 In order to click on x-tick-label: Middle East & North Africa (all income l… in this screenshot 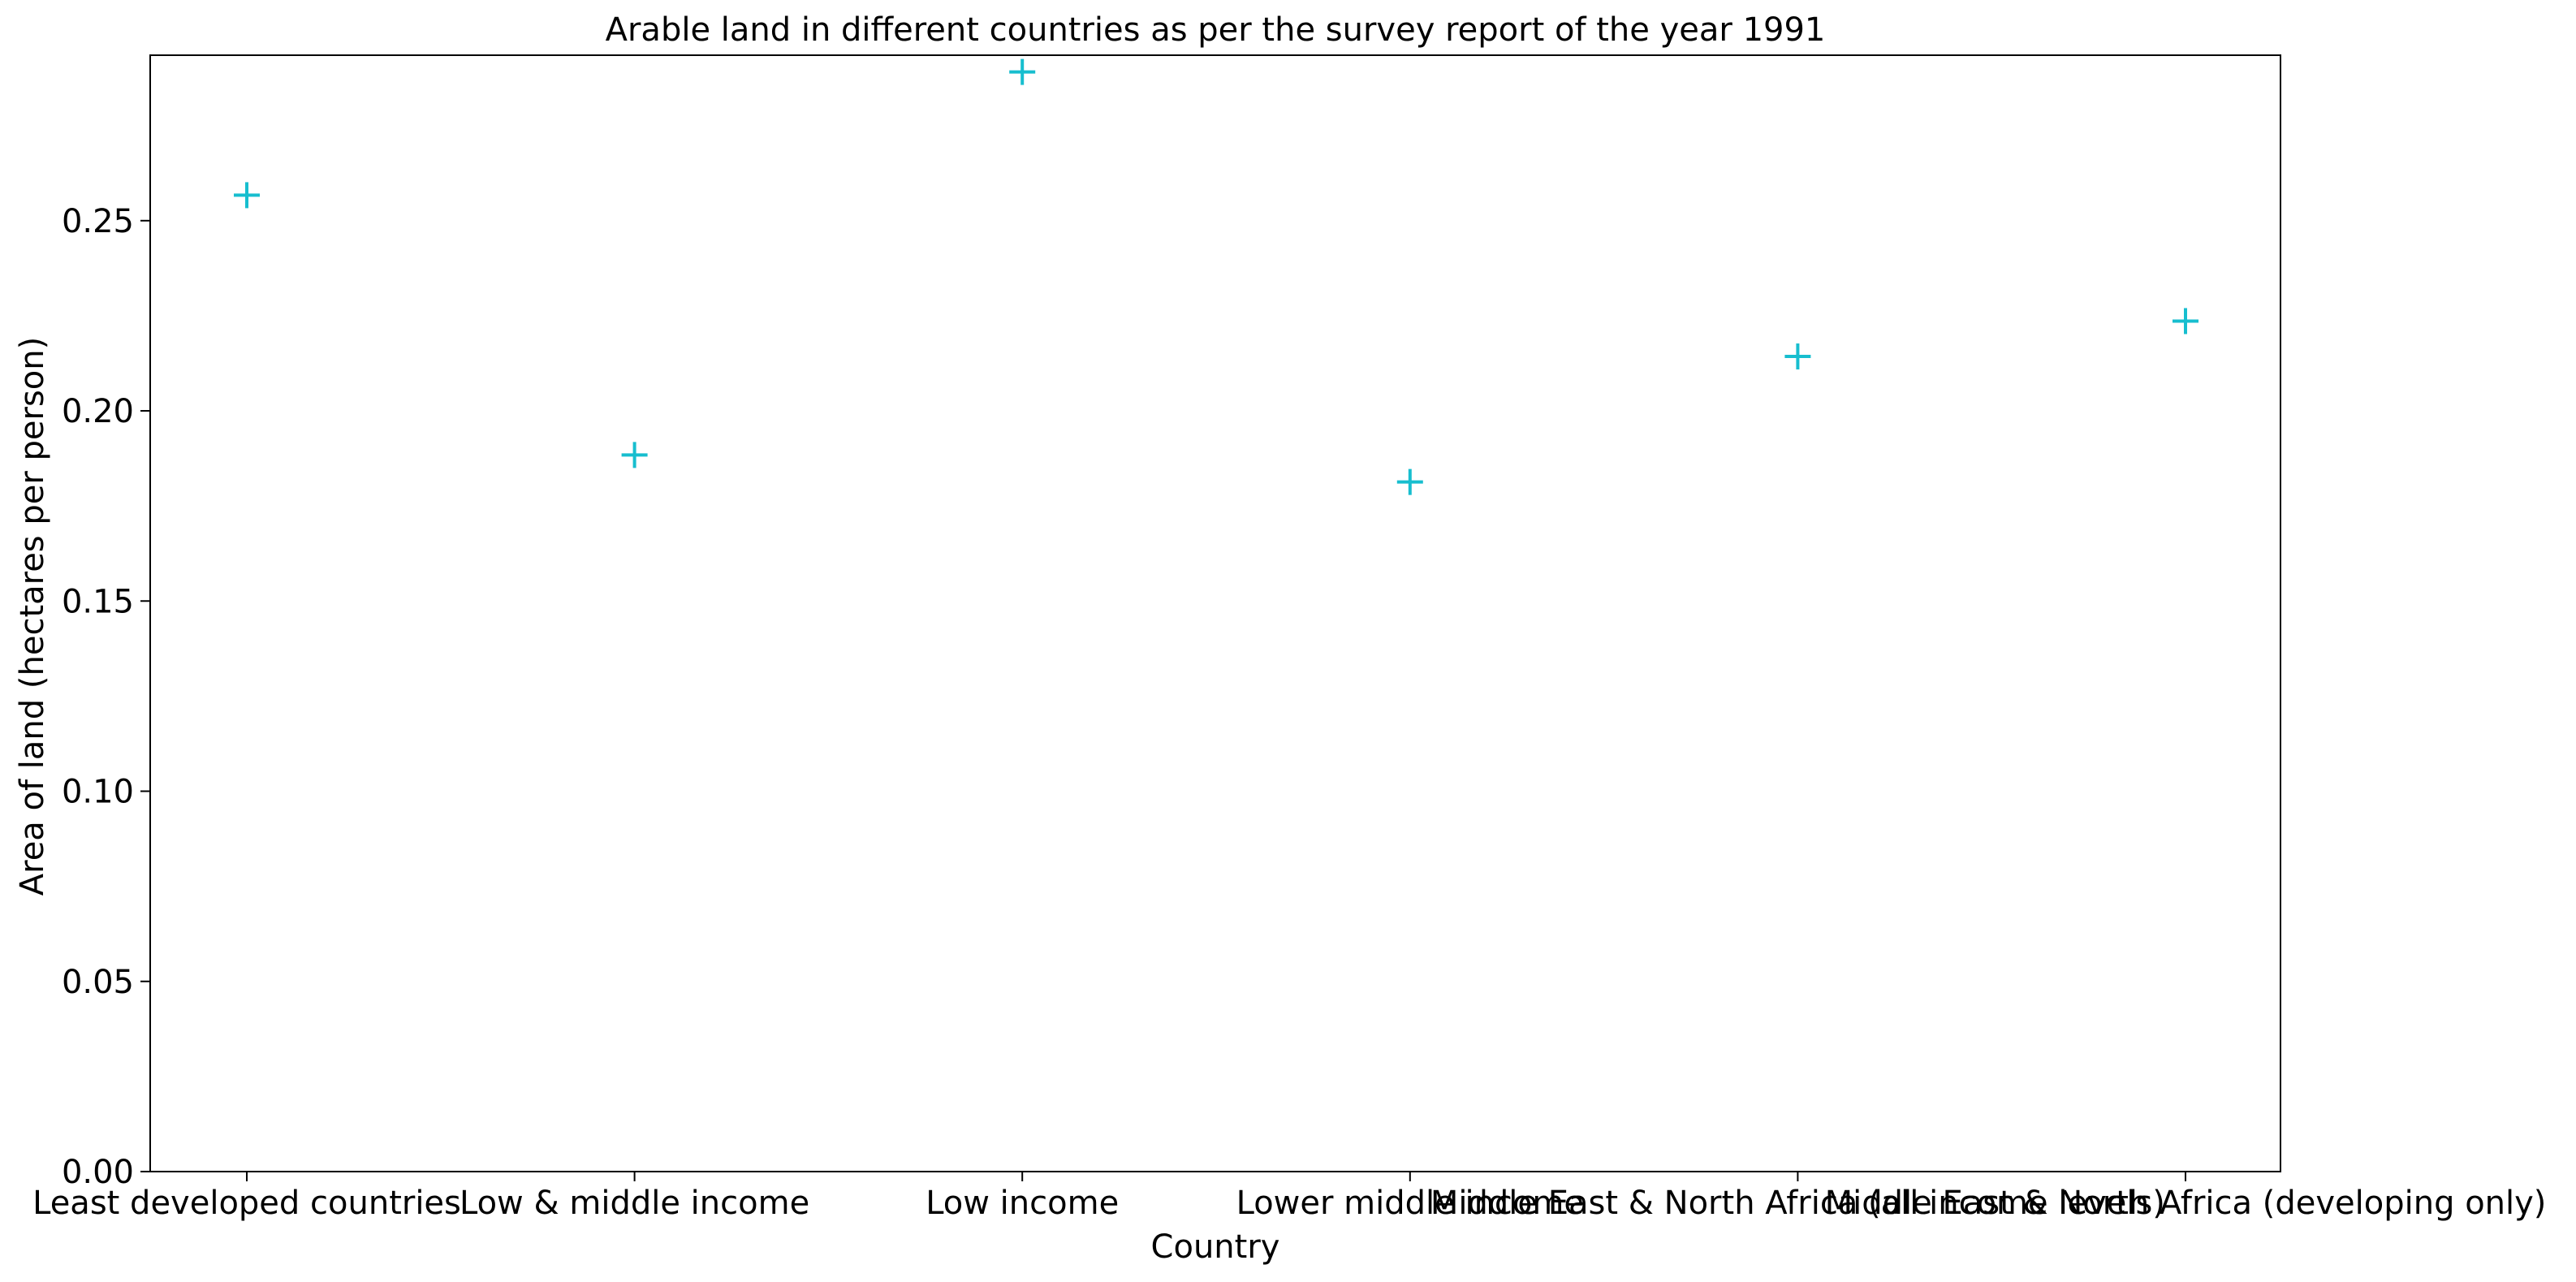, I will do `click(1797, 1203)`.